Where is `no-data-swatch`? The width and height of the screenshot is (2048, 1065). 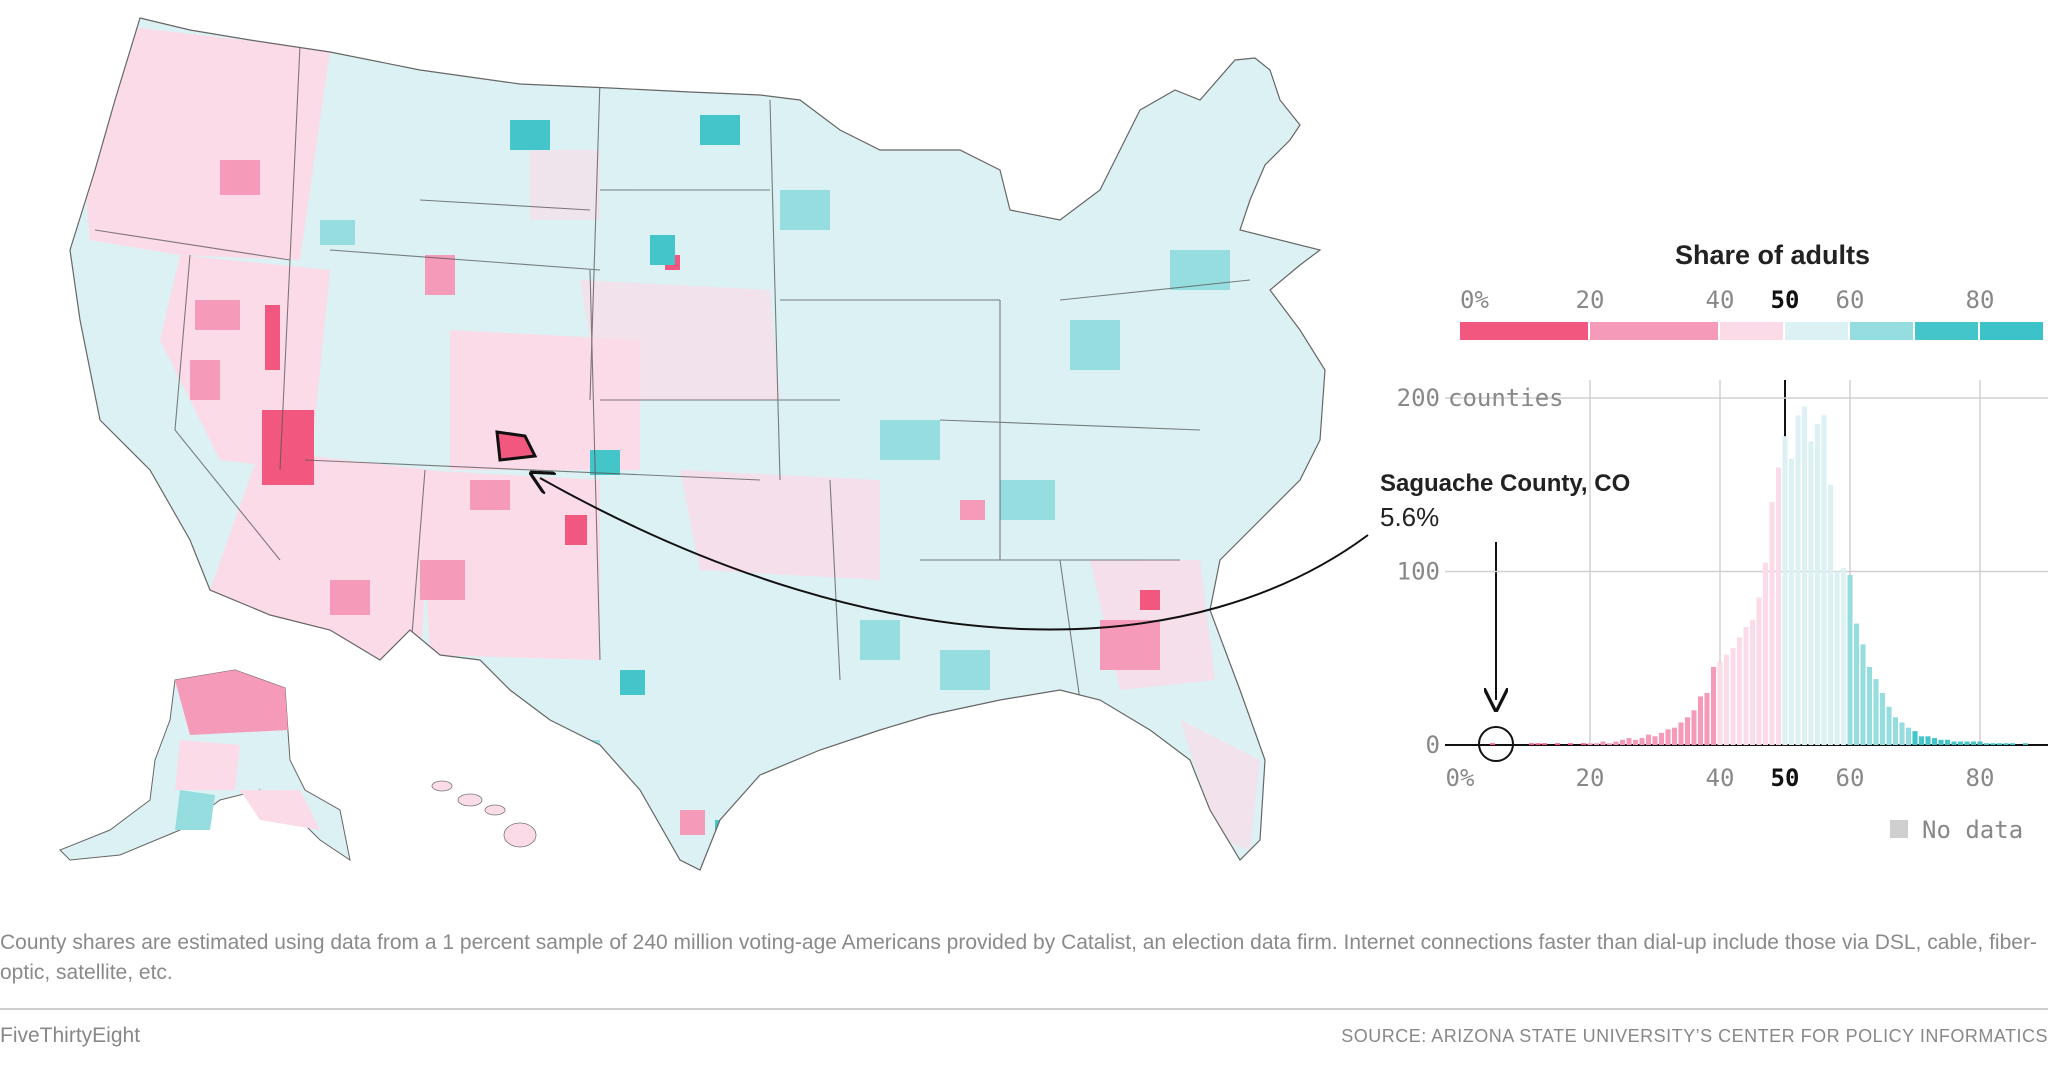
no-data-swatch is located at coordinates (1899, 829).